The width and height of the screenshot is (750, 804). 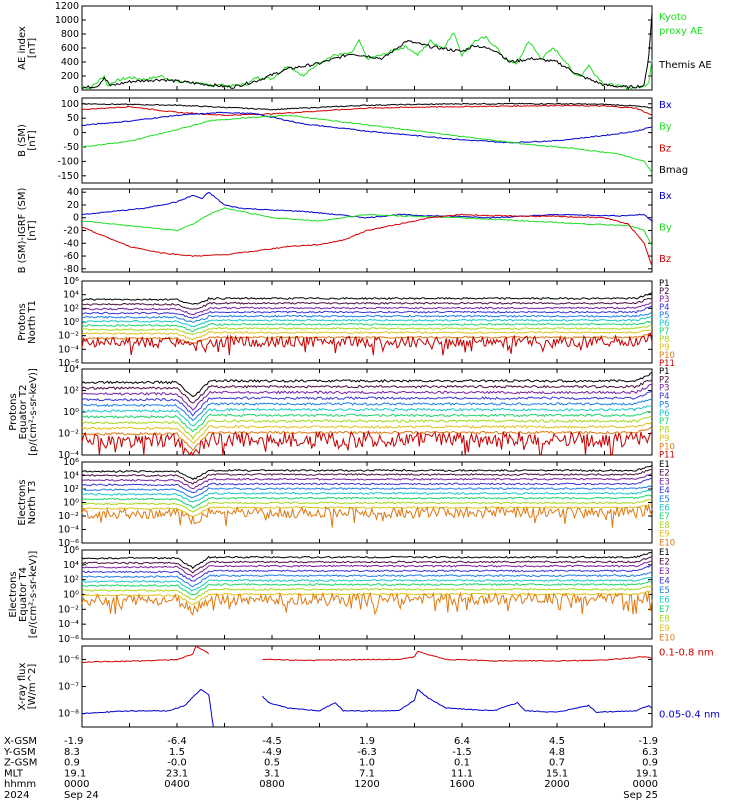 What do you see at coordinates (689, 714) in the screenshot?
I see `legend-entry: 0.05-0.4 nm` at bounding box center [689, 714].